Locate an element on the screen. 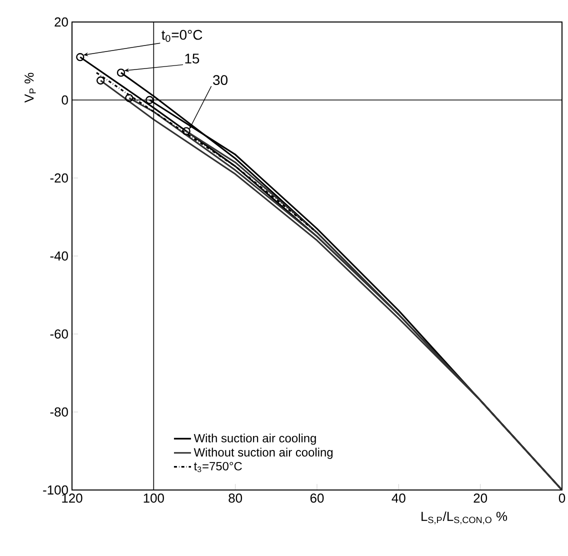  y-tick-label: -40 is located at coordinates (59, 256).